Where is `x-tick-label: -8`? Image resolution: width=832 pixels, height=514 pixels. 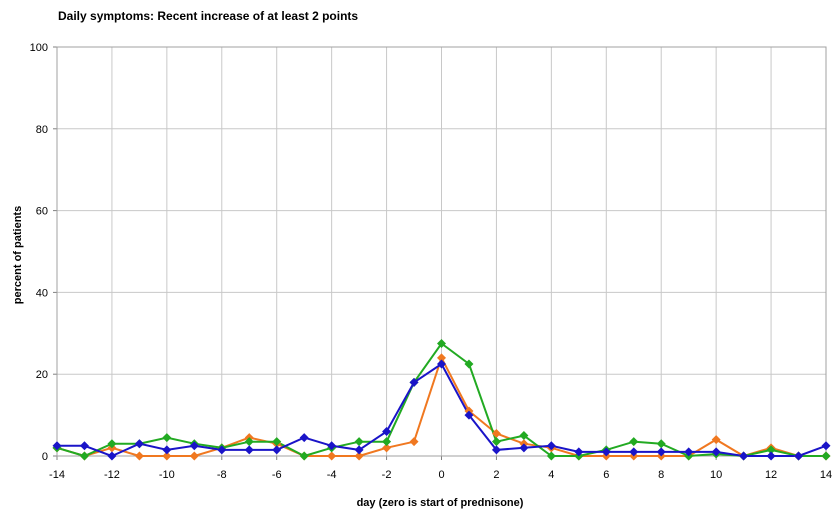
x-tick-label: -8 is located at coordinates (222, 475).